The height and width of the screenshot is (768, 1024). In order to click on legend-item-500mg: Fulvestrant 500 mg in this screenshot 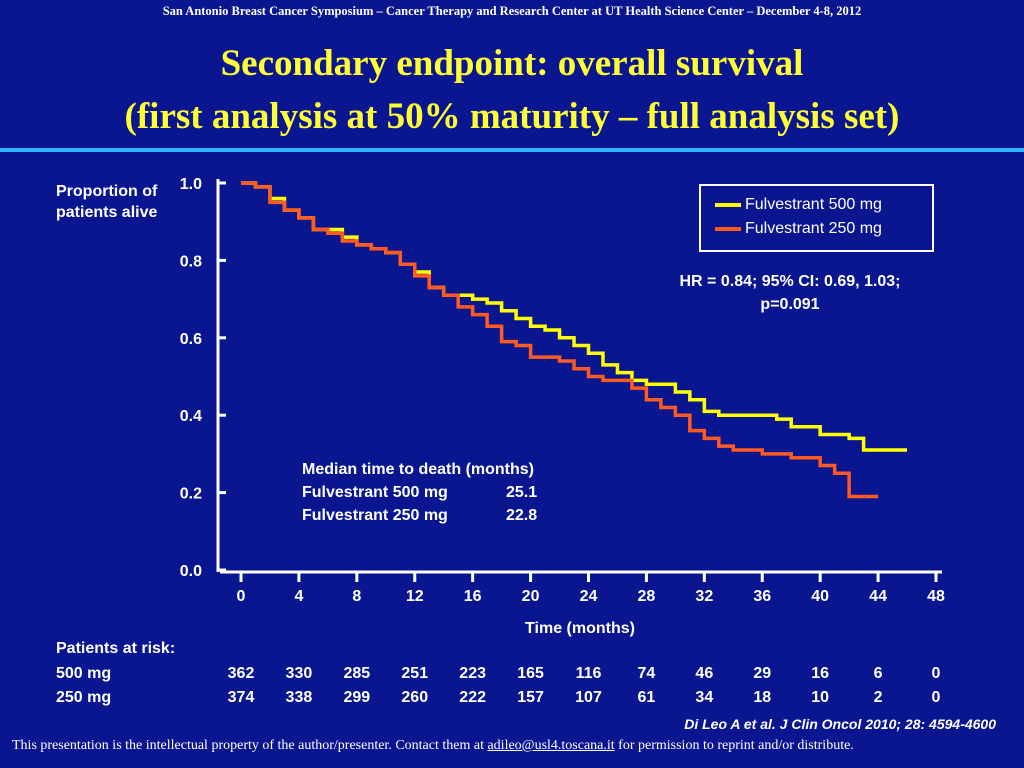, I will do `click(798, 205)`.